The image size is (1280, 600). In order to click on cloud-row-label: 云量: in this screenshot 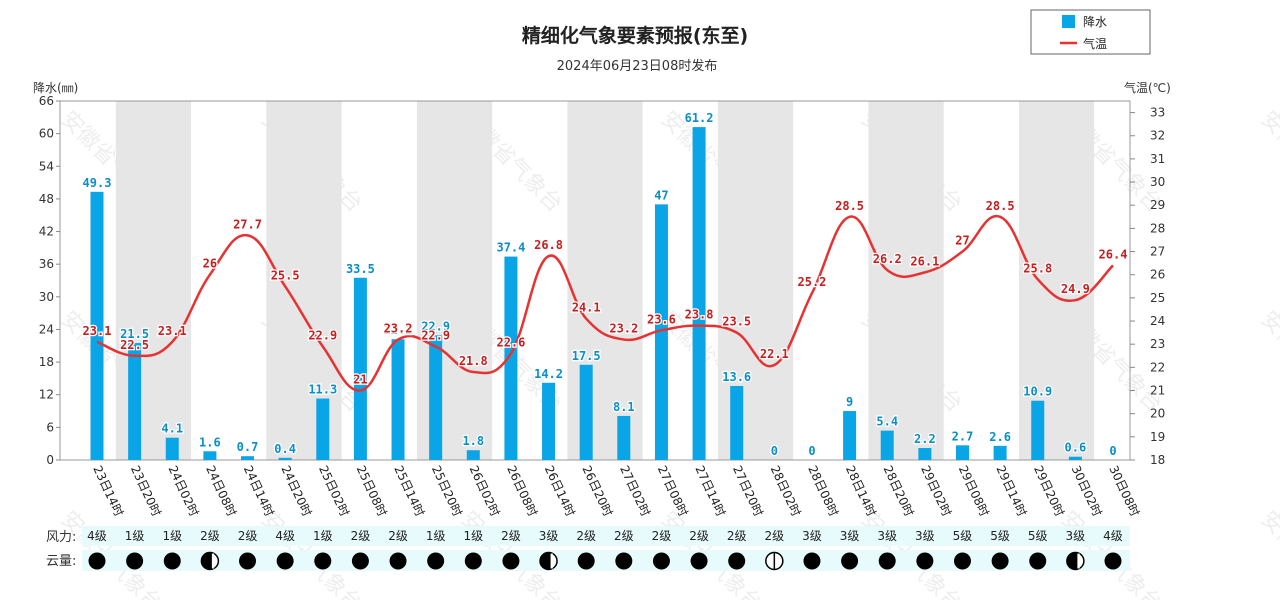, I will do `click(61, 561)`.